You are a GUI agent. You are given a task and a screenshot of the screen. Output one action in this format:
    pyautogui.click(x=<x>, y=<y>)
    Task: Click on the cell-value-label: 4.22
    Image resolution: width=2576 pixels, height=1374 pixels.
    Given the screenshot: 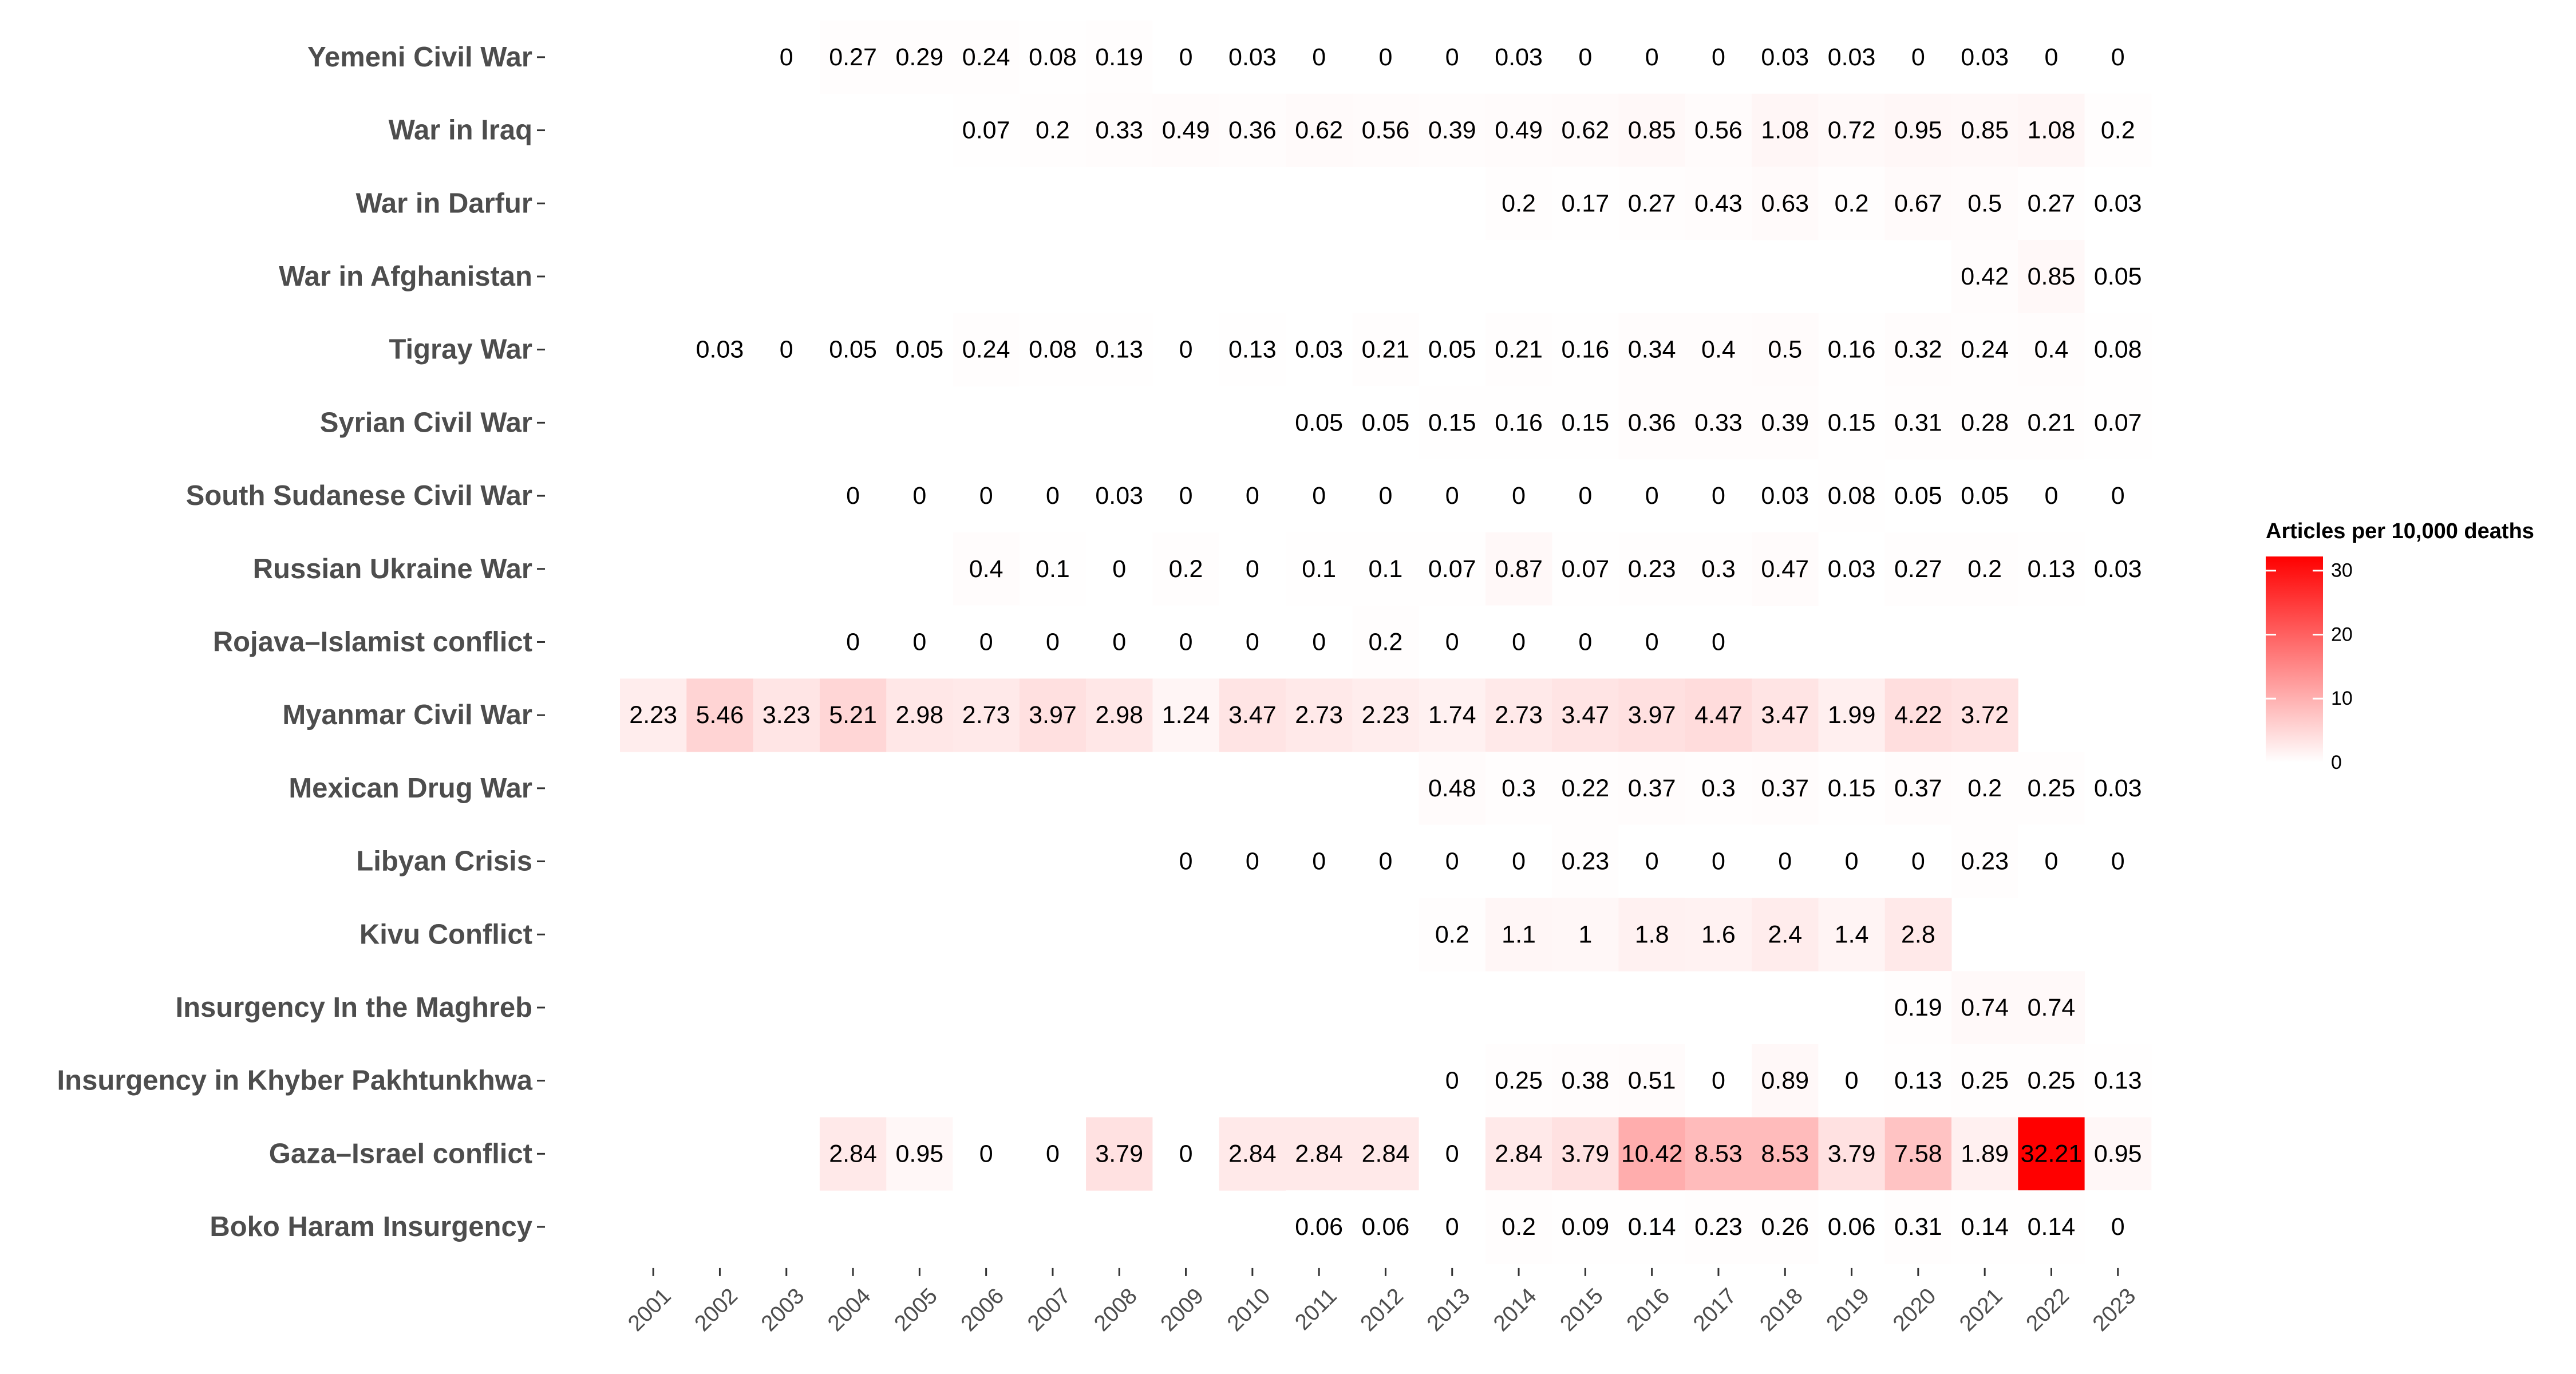 What is the action you would take?
    pyautogui.click(x=1918, y=715)
    